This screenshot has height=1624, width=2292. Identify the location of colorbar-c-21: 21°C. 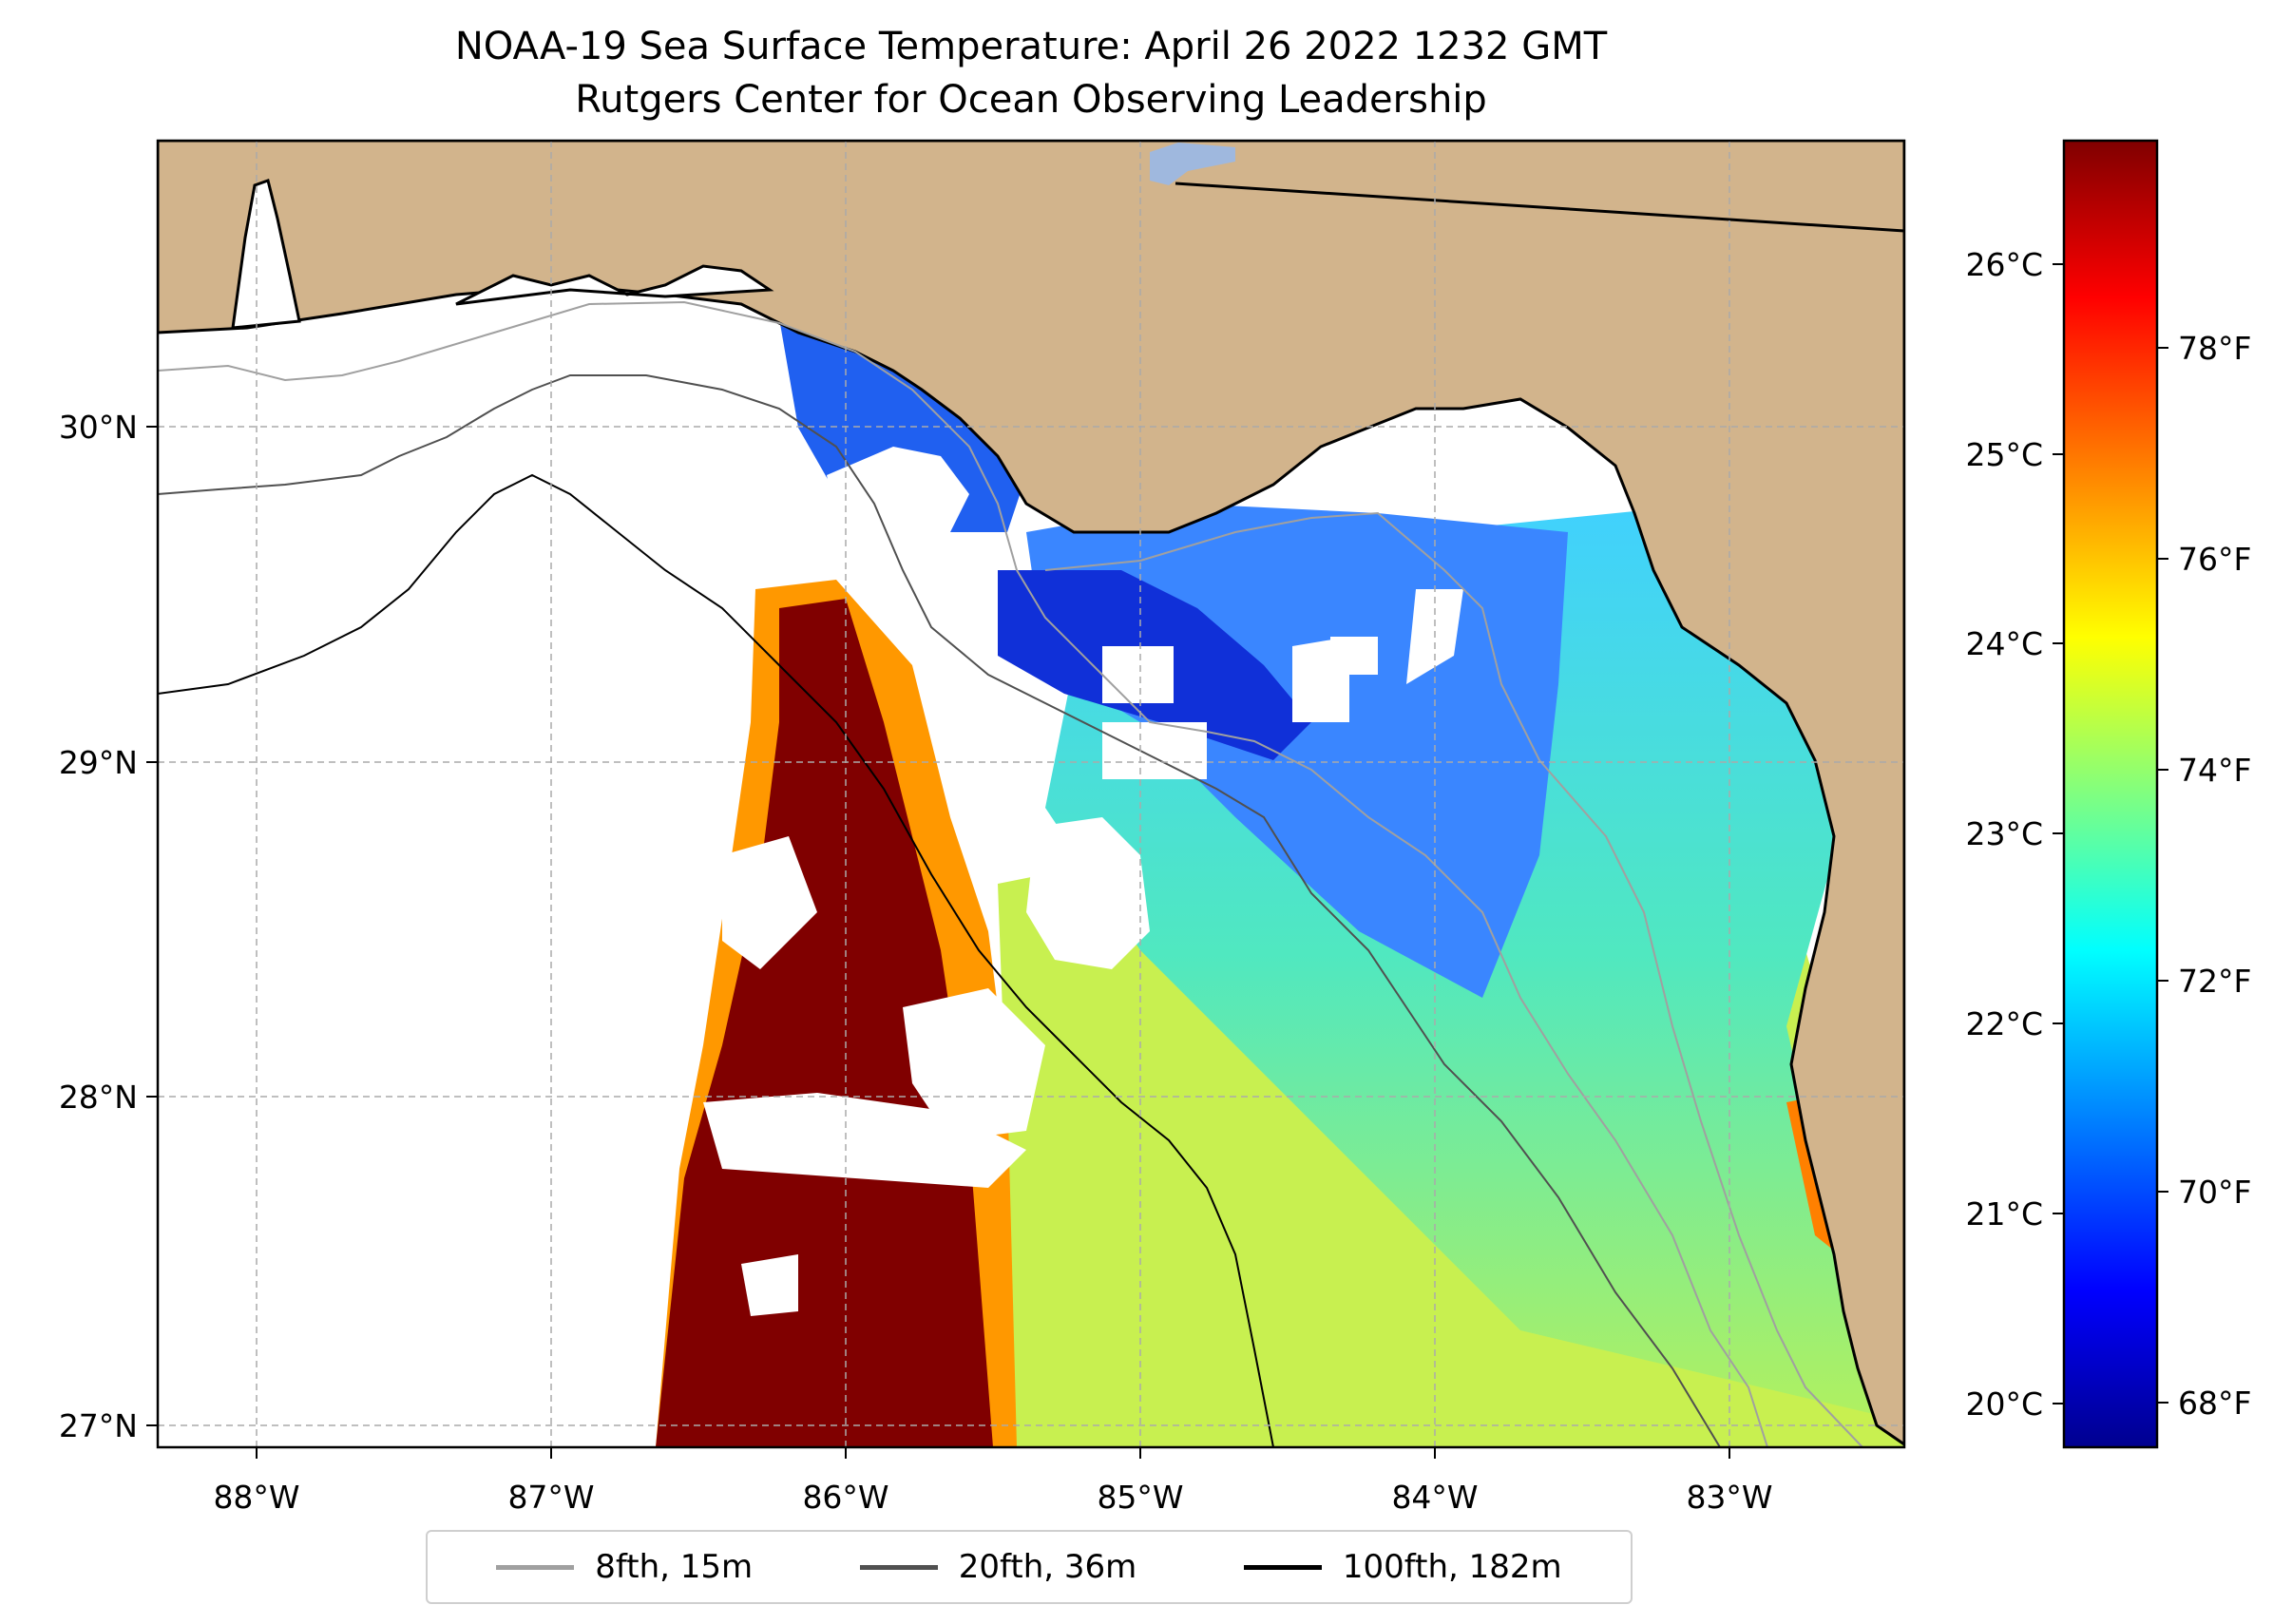
(2004, 1213).